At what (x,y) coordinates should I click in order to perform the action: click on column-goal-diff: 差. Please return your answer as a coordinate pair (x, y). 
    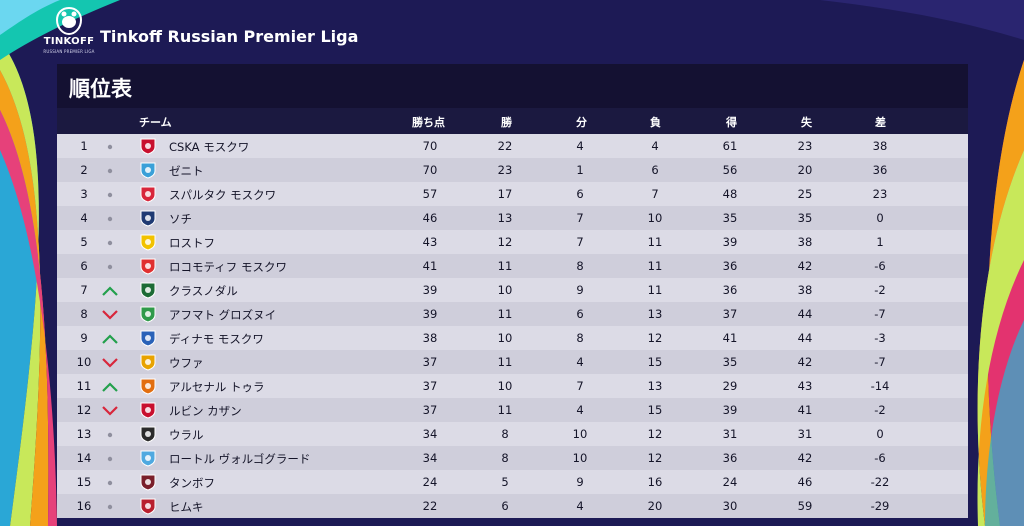
    Looking at the image, I should click on (880, 122).